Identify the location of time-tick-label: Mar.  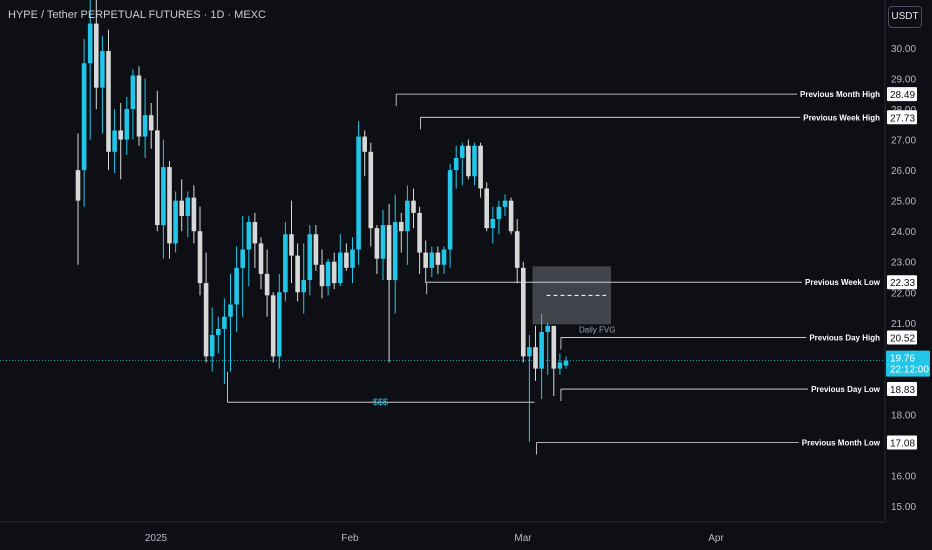
(523, 538).